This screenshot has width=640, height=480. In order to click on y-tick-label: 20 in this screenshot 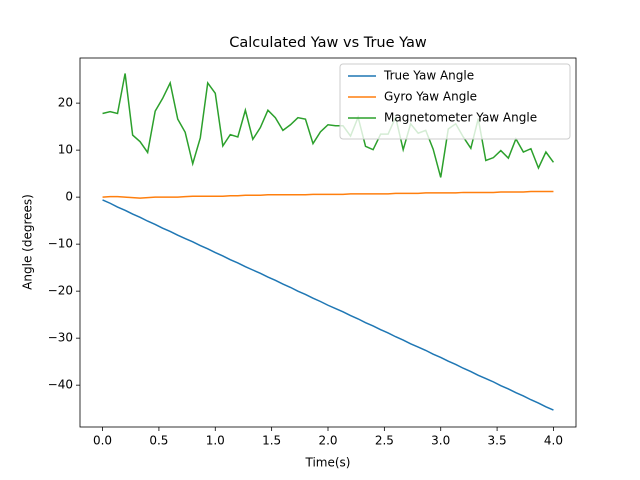, I will do `click(65, 103)`.